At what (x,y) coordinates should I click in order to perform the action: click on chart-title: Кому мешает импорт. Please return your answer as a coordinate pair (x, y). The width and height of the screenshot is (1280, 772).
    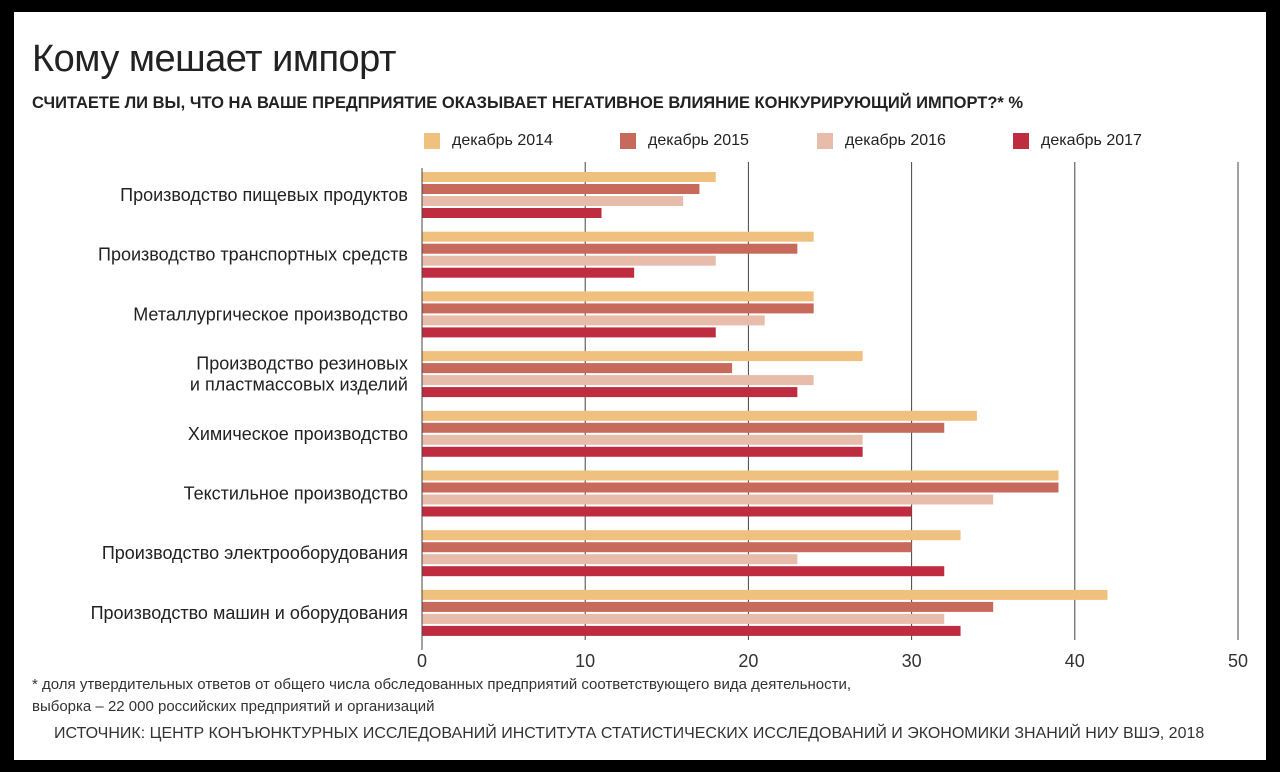
    Looking at the image, I should click on (214, 59).